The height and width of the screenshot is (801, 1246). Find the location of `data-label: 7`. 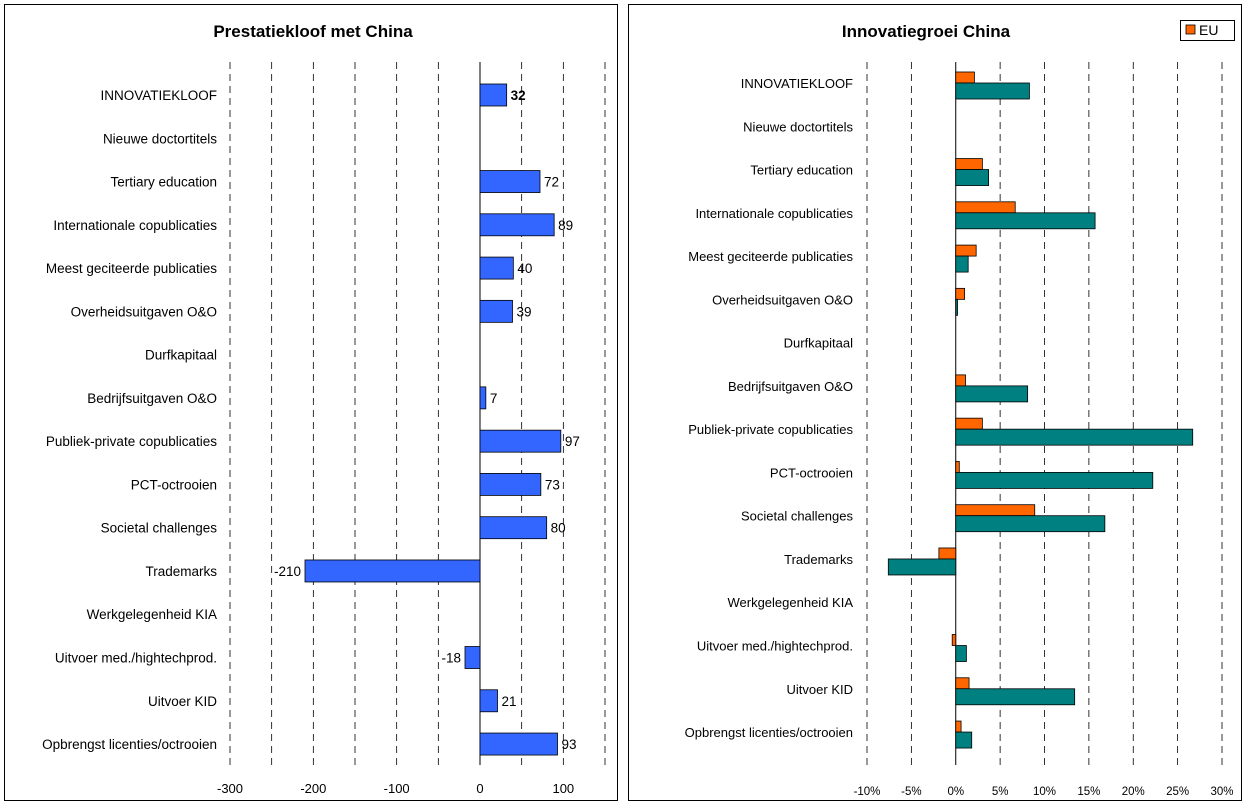

data-label: 7 is located at coordinates (494, 398).